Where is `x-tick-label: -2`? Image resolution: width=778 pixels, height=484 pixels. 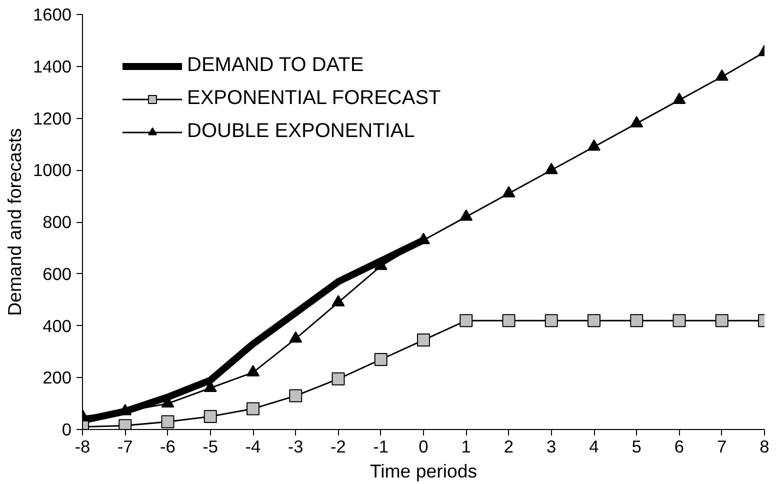
x-tick-label: -2 is located at coordinates (338, 446).